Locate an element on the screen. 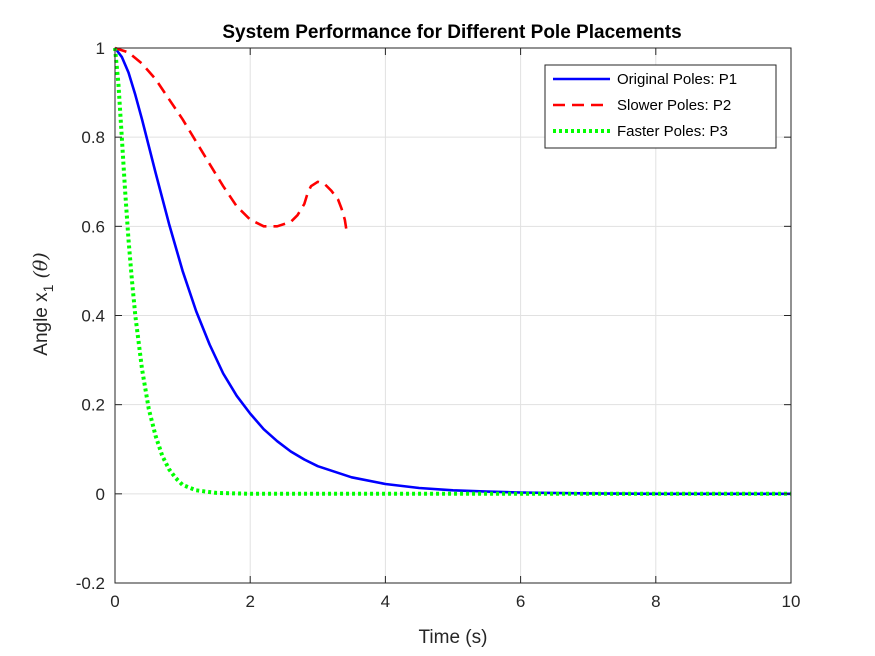  x-tick-label: 4 is located at coordinates (385, 601).